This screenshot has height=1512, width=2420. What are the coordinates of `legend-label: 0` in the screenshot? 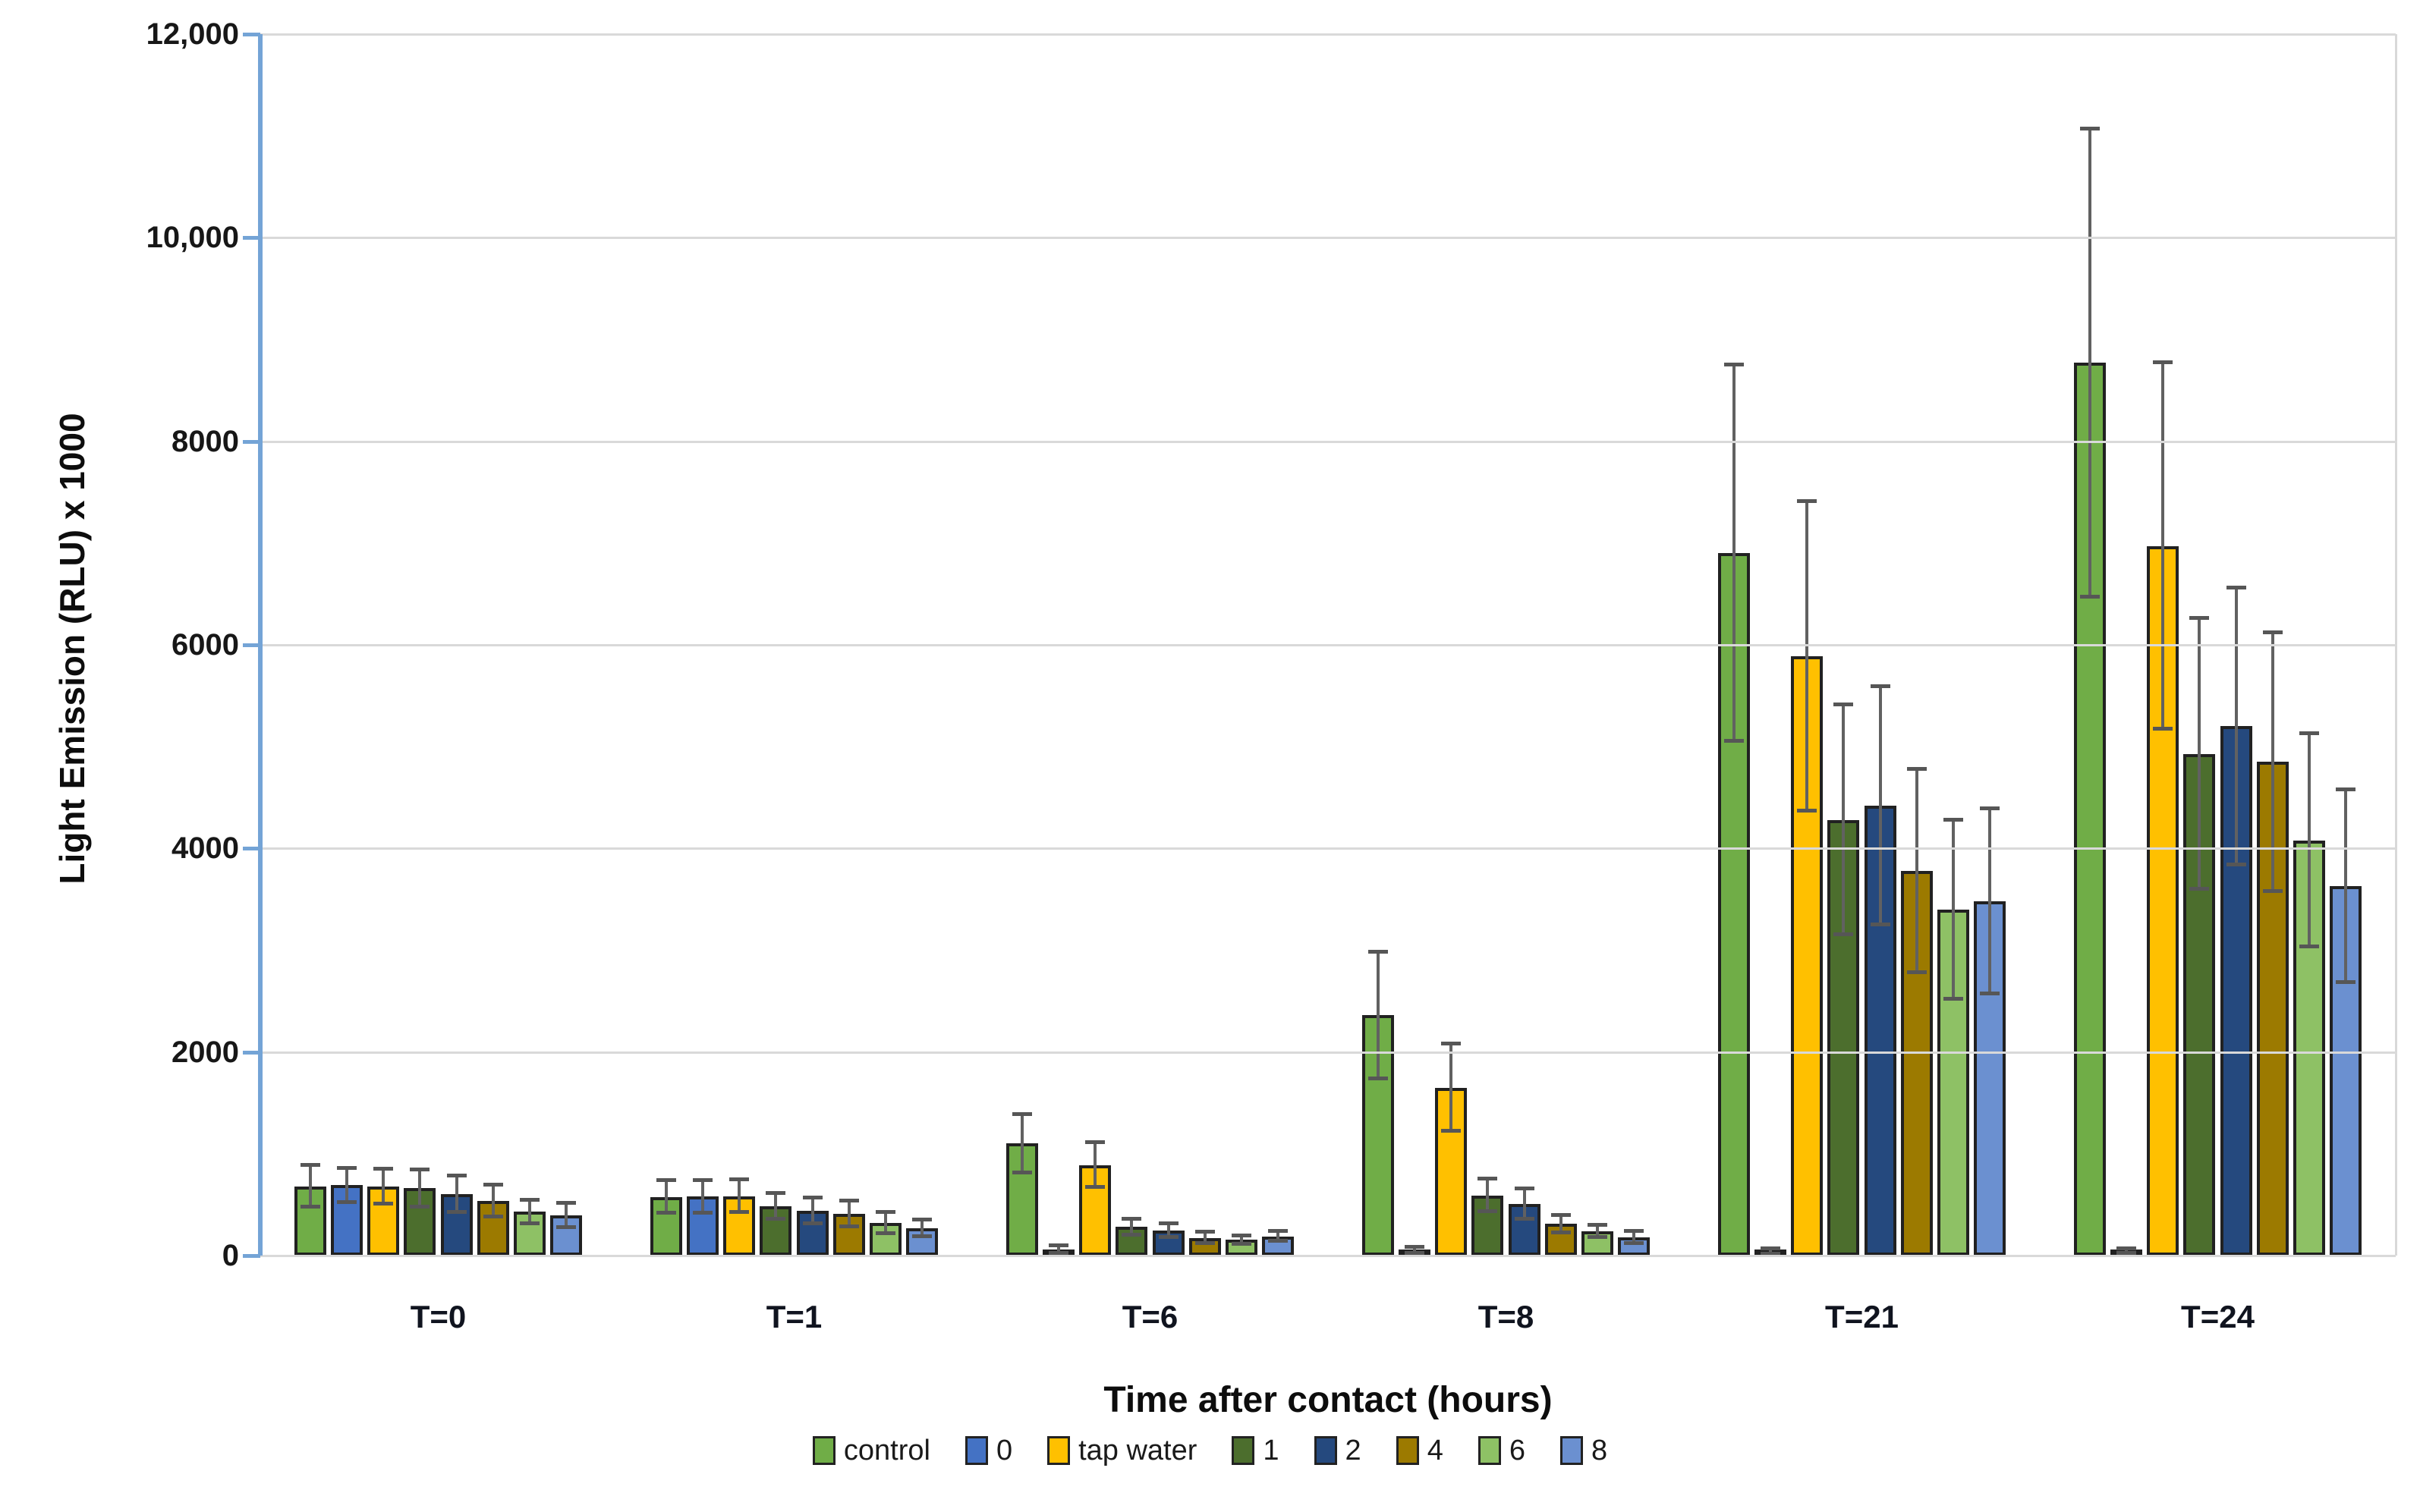 It's located at (1004, 1450).